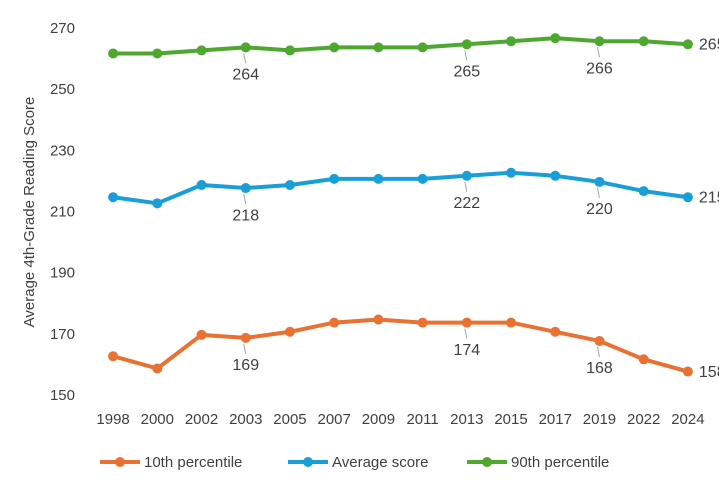 This screenshot has height=492, width=719. I want to click on y-tick-label: 170, so click(62, 334).